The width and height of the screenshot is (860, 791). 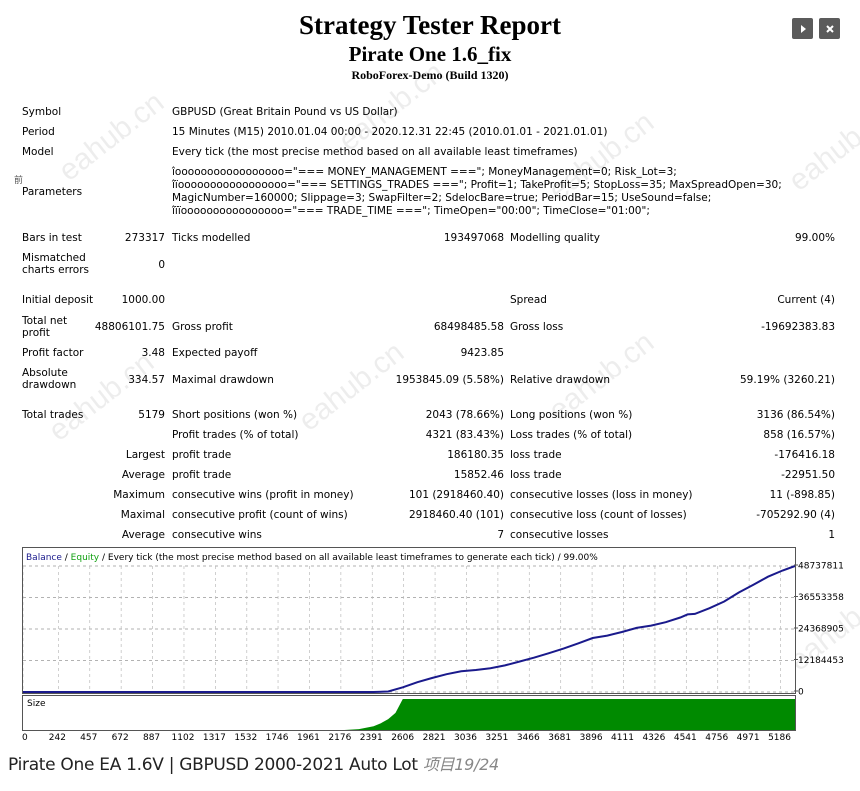 What do you see at coordinates (528, 738) in the screenshot?
I see `x-tick-label: 3466` at bounding box center [528, 738].